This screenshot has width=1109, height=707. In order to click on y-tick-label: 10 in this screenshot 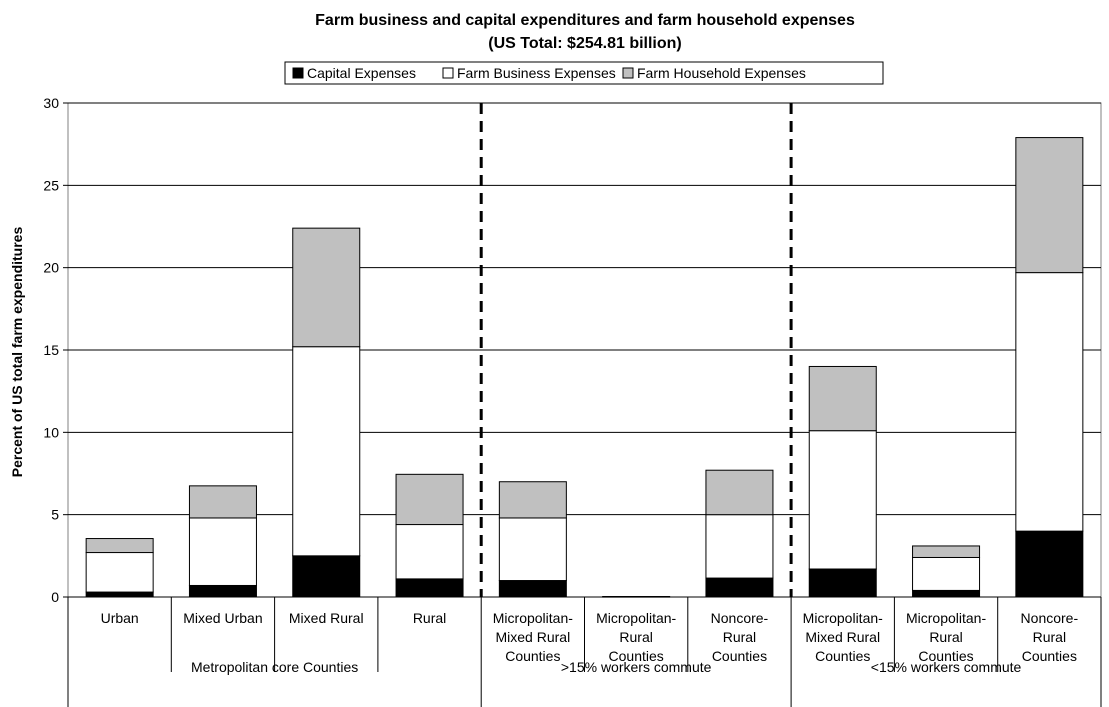, I will do `click(51, 432)`.